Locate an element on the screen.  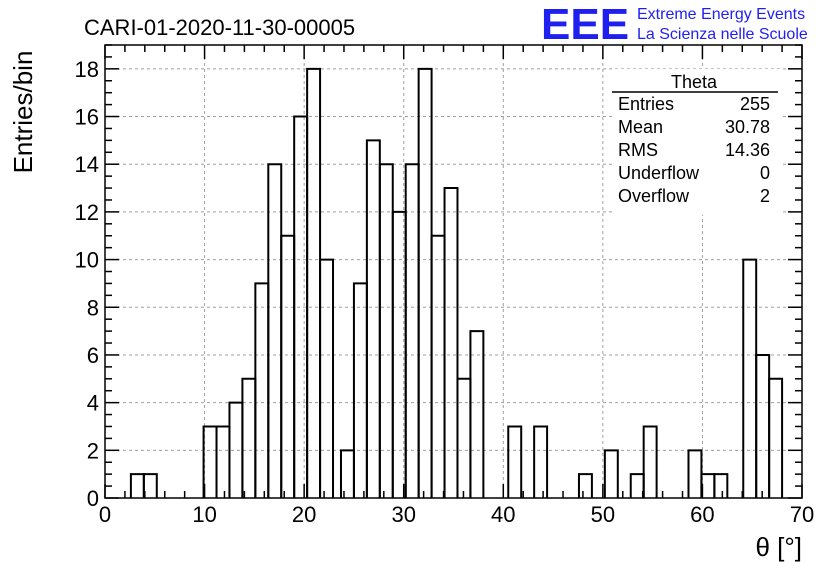
y-axis-label: Entries/bin is located at coordinates (23, 112).